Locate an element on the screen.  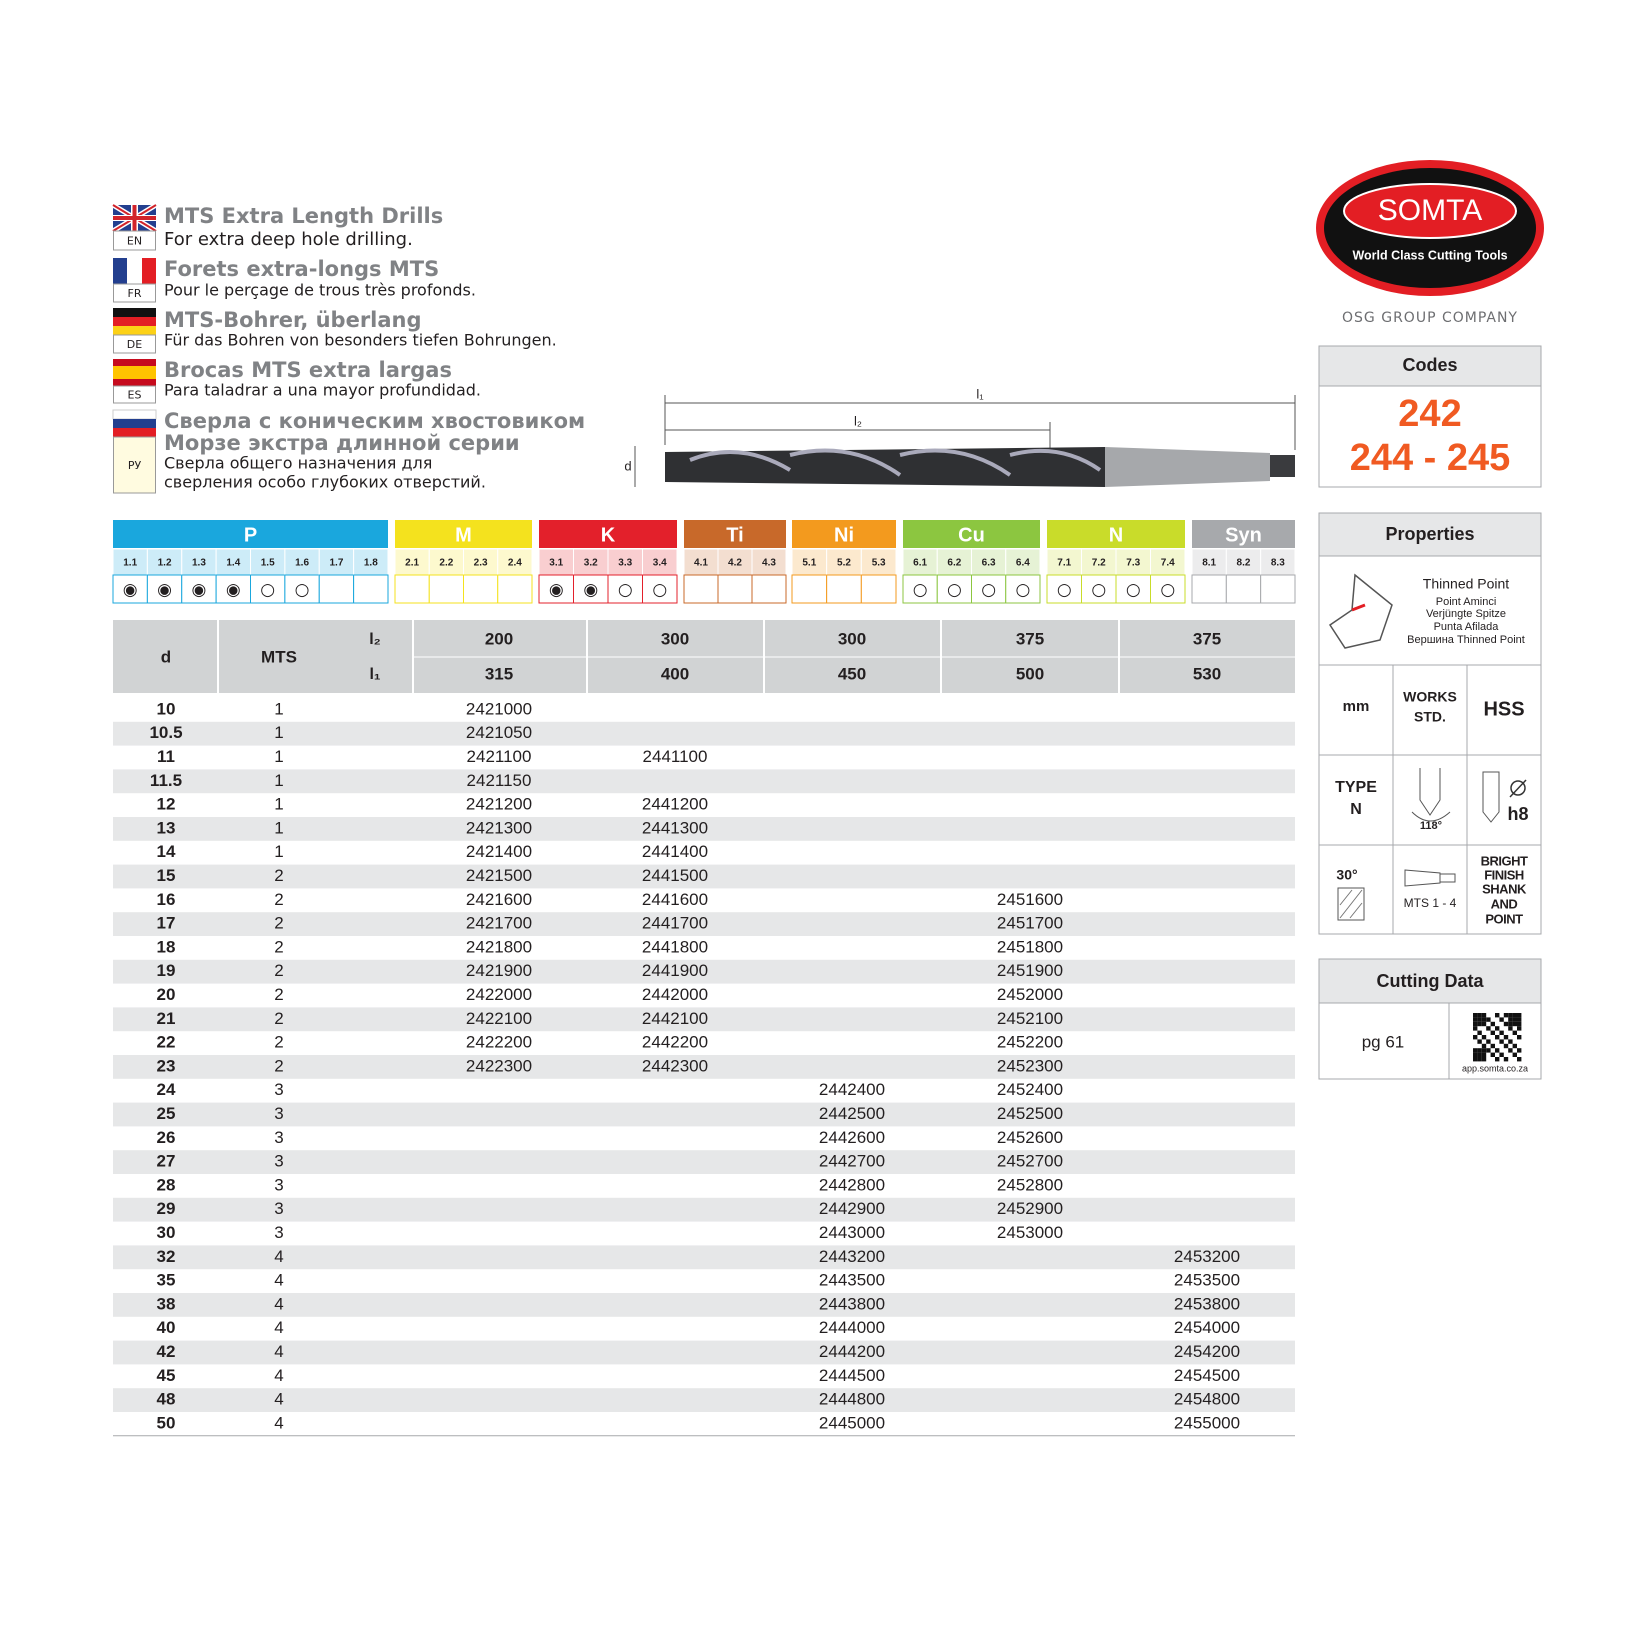
diameter: 10.5 is located at coordinates (165, 732).